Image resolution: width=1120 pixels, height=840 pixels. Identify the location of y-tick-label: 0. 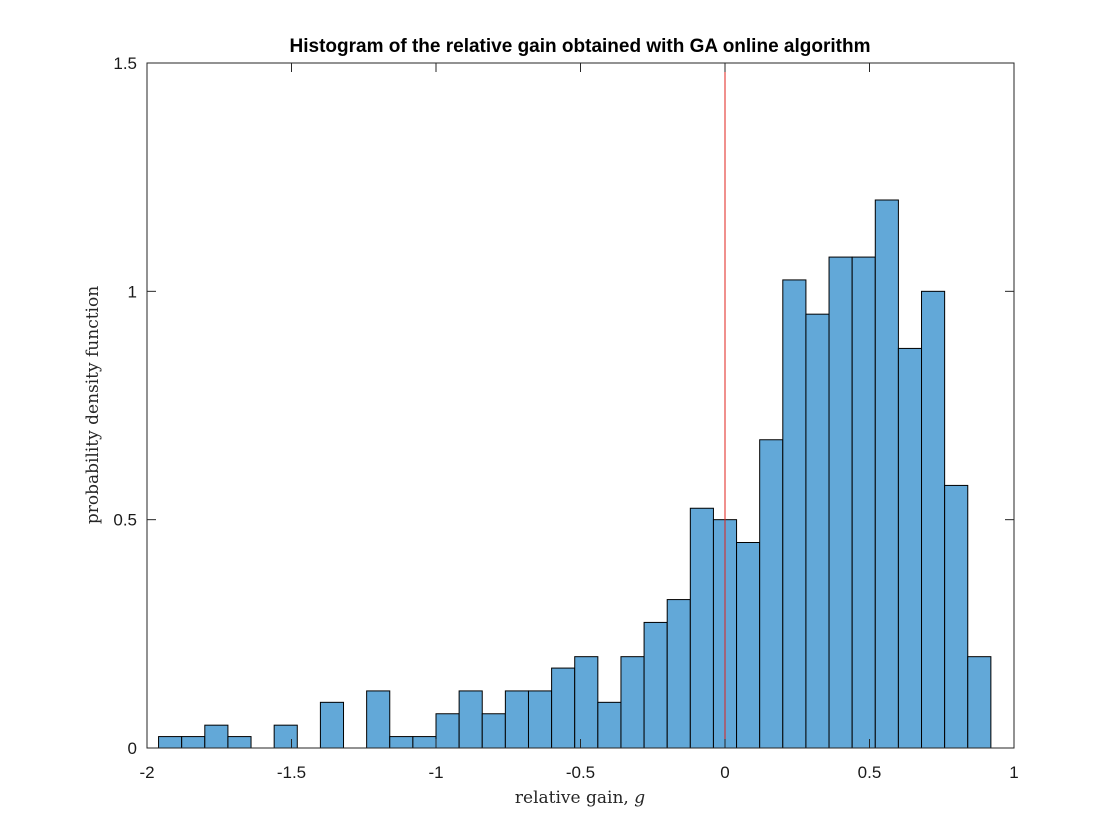
(132, 748).